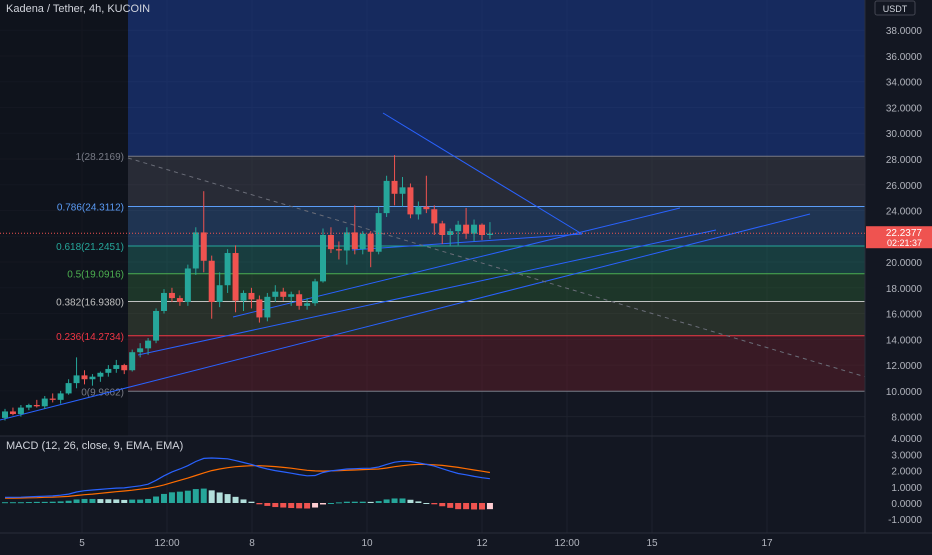 This screenshot has height=555, width=932. I want to click on macd-axis-label: 0.0000, so click(906, 504).